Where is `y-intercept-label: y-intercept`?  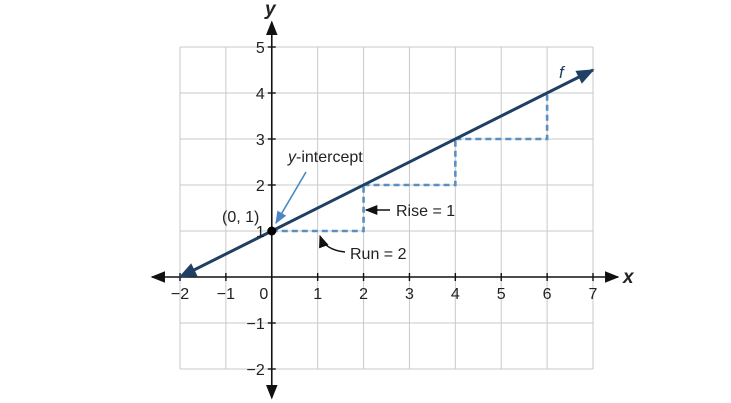 y-intercept-label: y-intercept is located at coordinates (325, 157).